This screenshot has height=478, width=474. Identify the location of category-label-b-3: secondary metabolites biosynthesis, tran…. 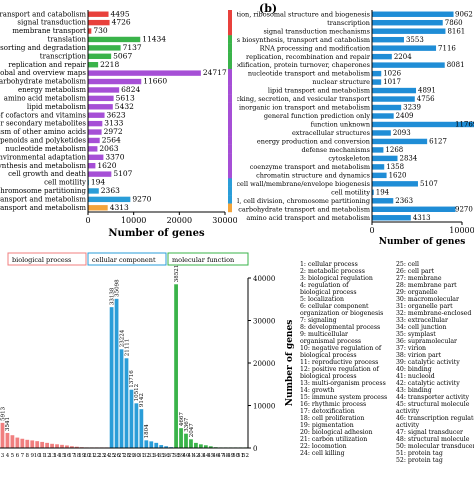
(303, 40).